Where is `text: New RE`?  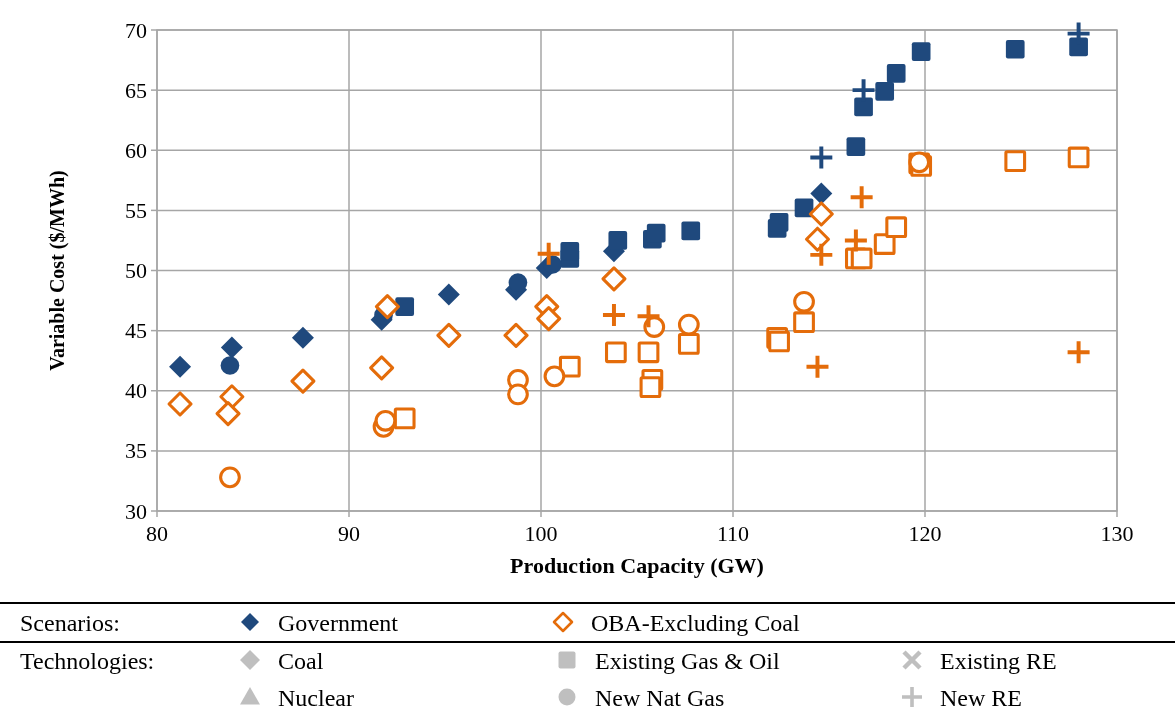 text: New RE is located at coordinates (981, 697).